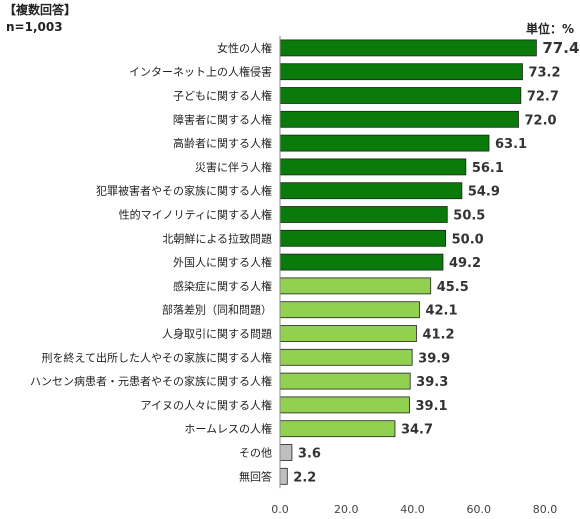 The width and height of the screenshot is (580, 519). Describe the element at coordinates (255, 476) in the screenshot. I see `category-label: 無回答` at that location.